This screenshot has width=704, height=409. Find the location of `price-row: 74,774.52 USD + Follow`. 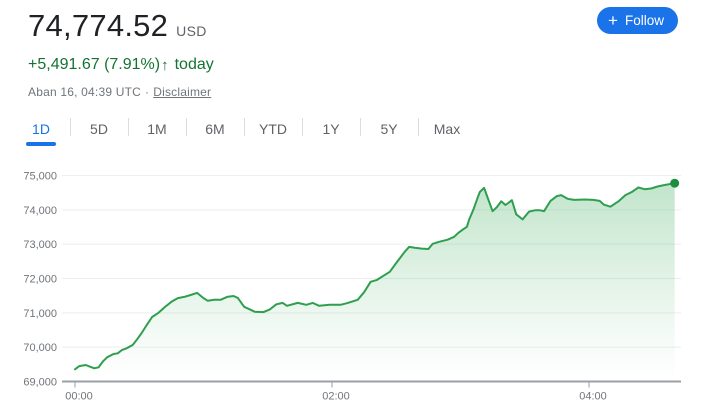

price-row: 74,774.52 USD + Follow is located at coordinates (366, 25).